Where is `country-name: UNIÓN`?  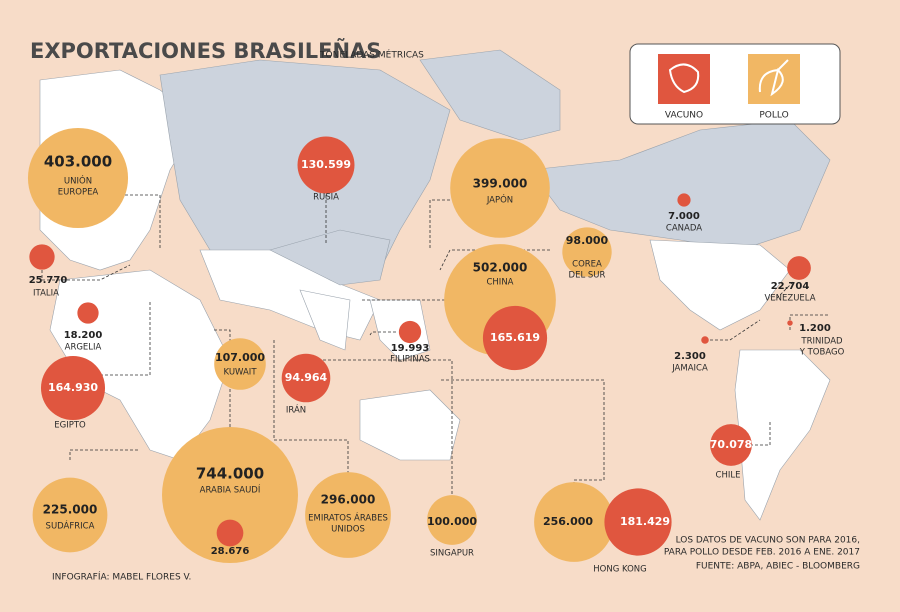
country-name: UNIÓN is located at coordinates (78, 181).